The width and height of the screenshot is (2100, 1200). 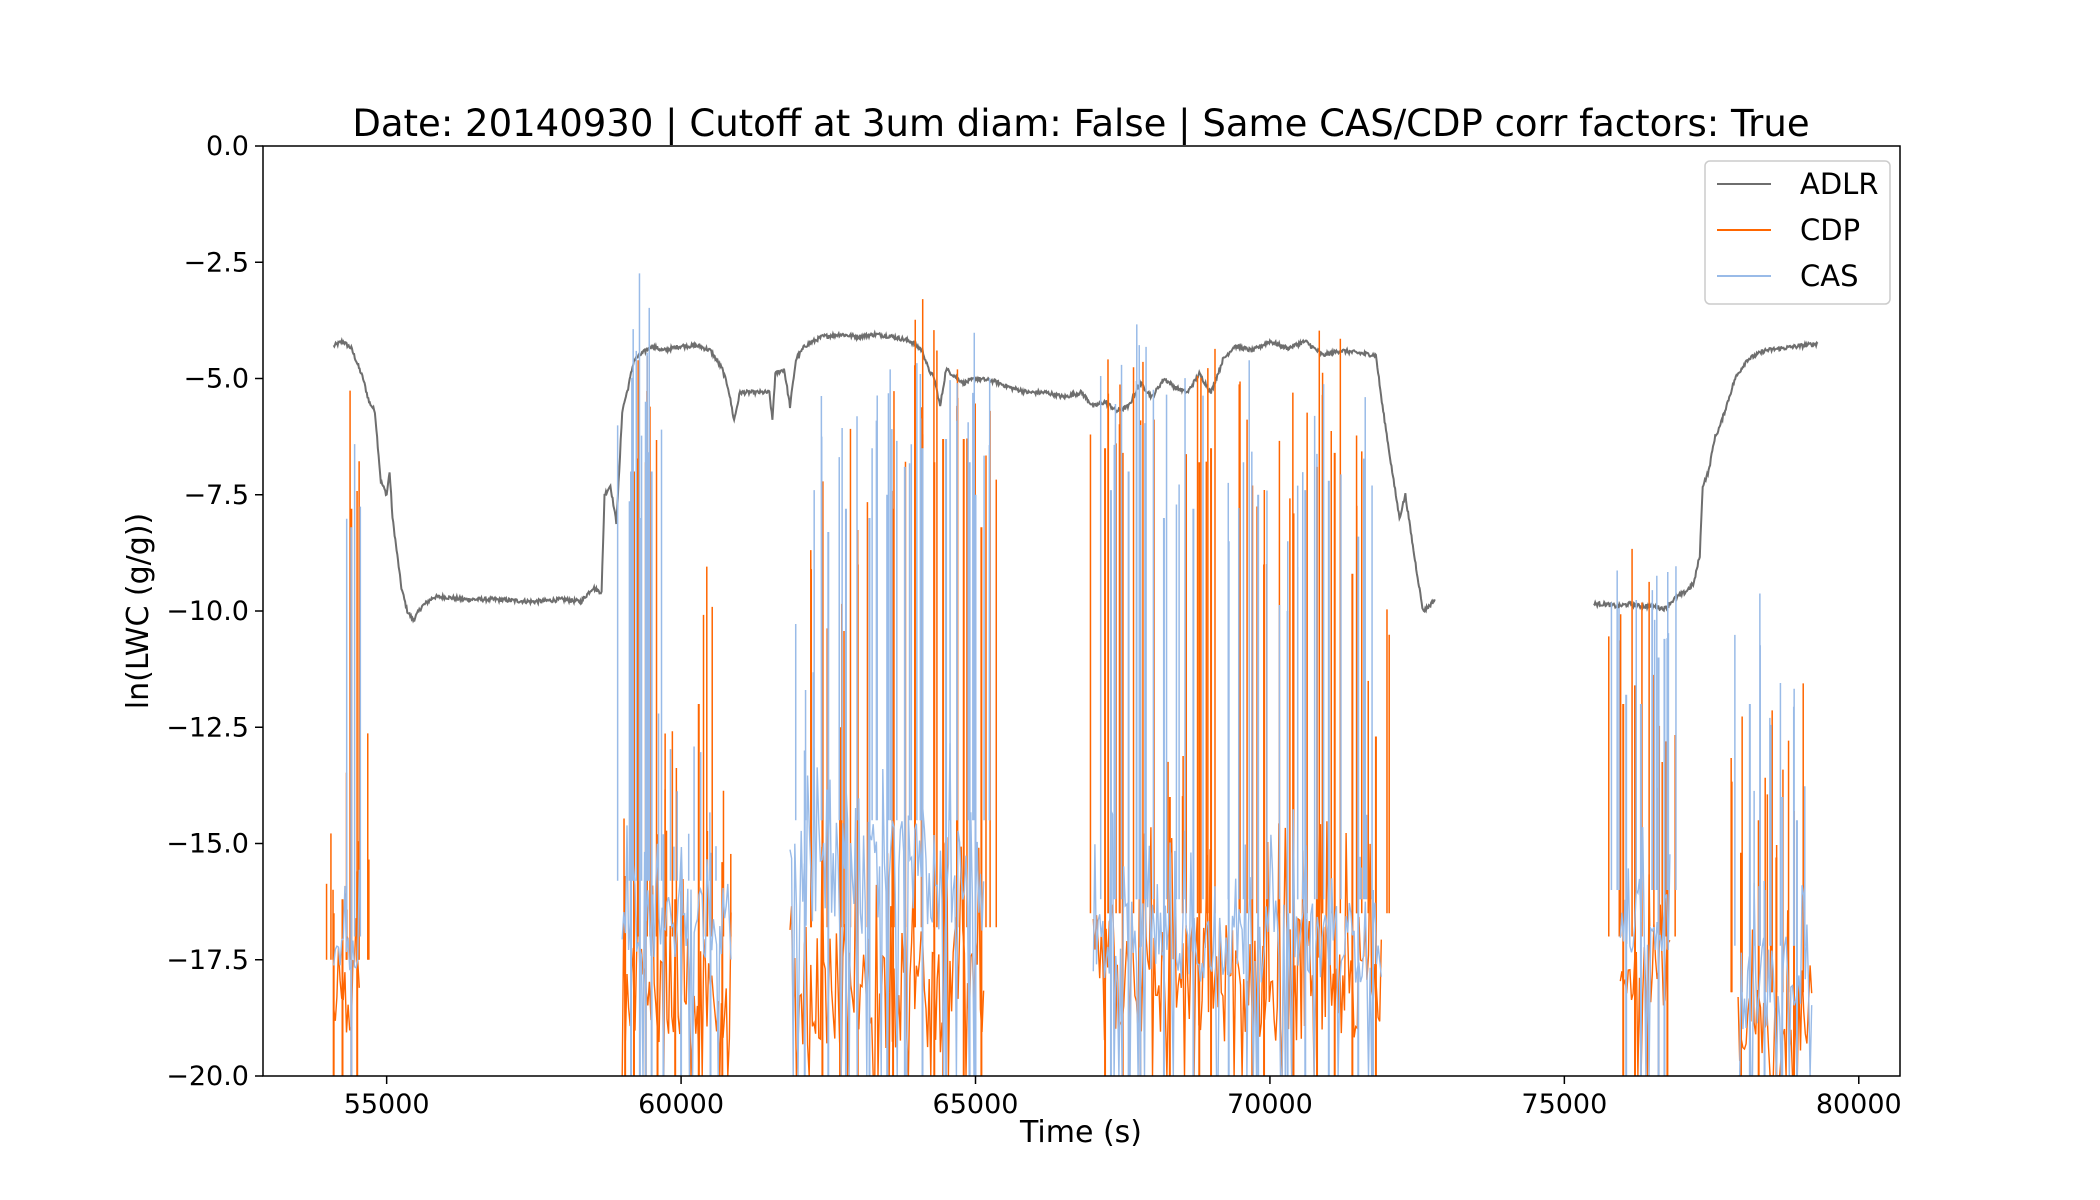 I want to click on x-axis: 55000 60000 65000 70000 75000 80000, so click(x=1123, y=1098).